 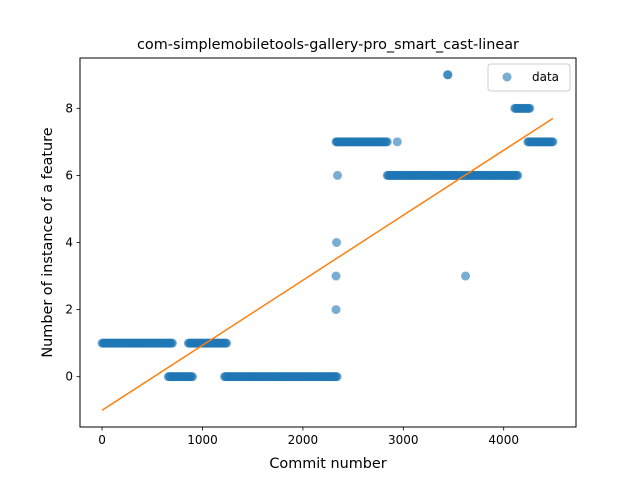 I want to click on legend-label-data: data, so click(x=545, y=77).